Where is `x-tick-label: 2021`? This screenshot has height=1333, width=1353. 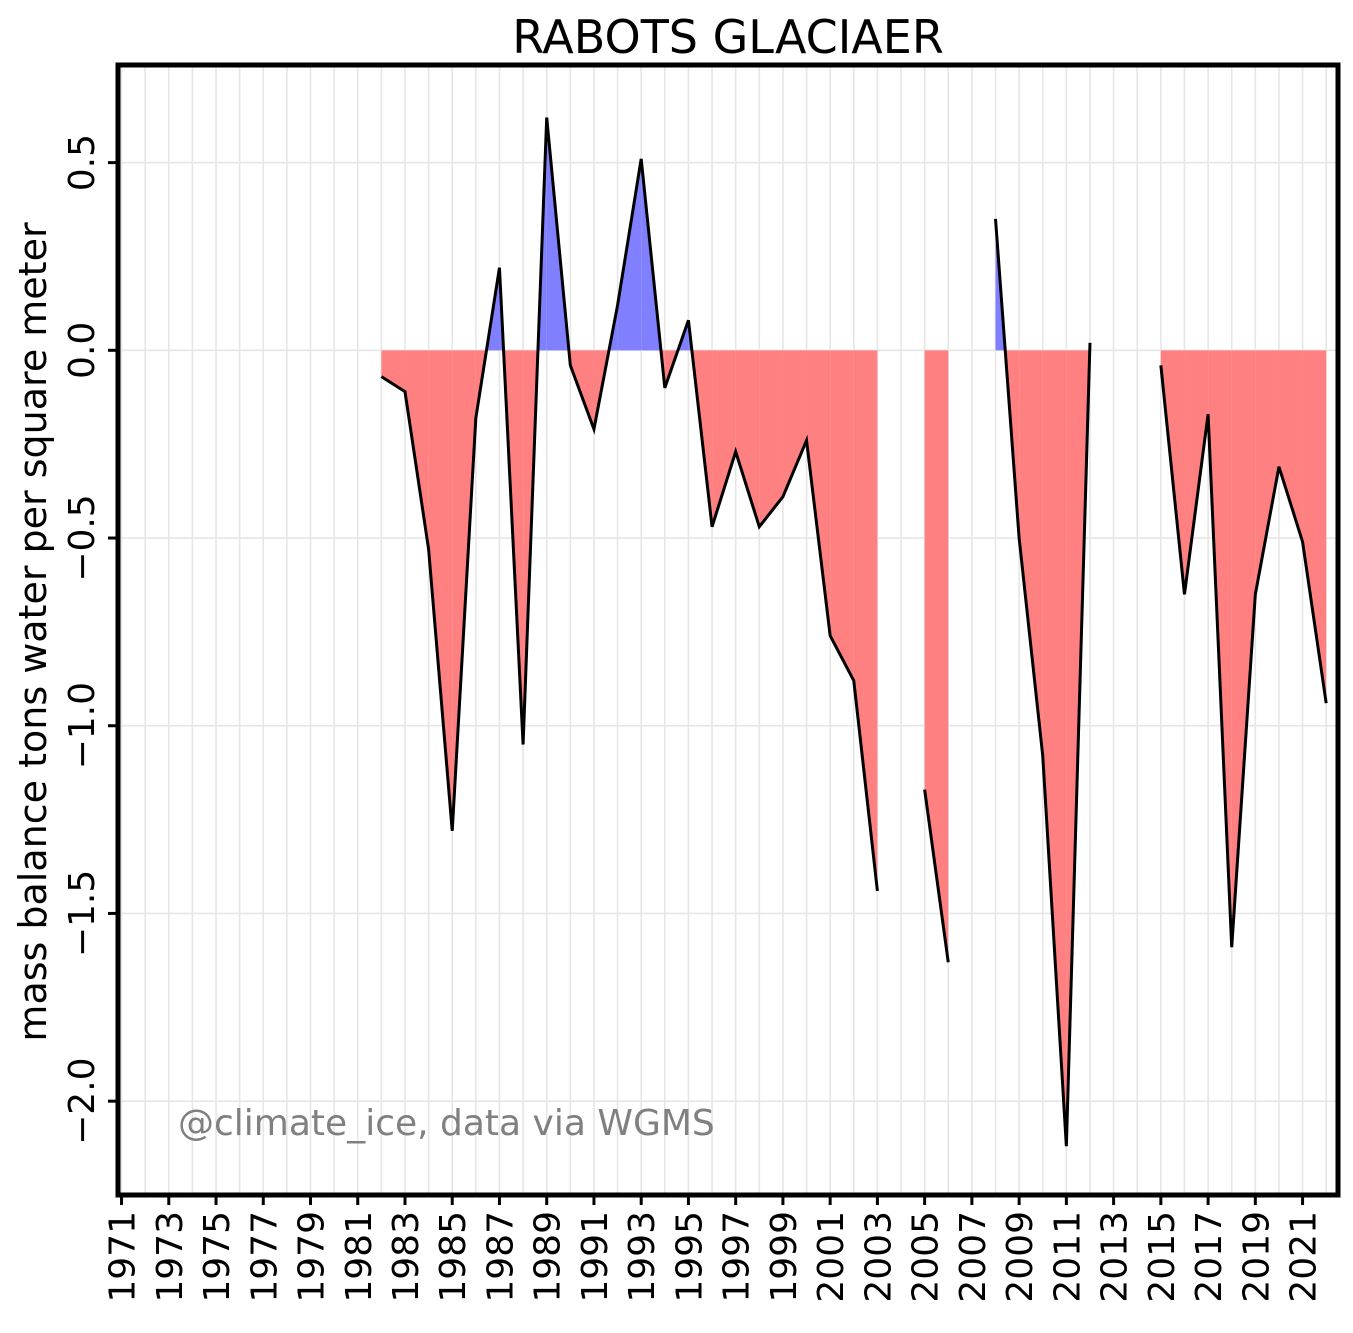
x-tick-label: 2021 is located at coordinates (1304, 1257).